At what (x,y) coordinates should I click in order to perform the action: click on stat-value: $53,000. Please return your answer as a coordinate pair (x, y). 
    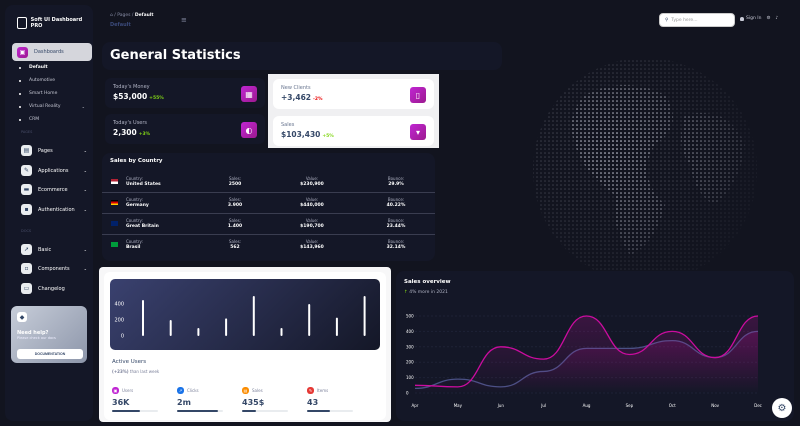
    Looking at the image, I should click on (130, 96).